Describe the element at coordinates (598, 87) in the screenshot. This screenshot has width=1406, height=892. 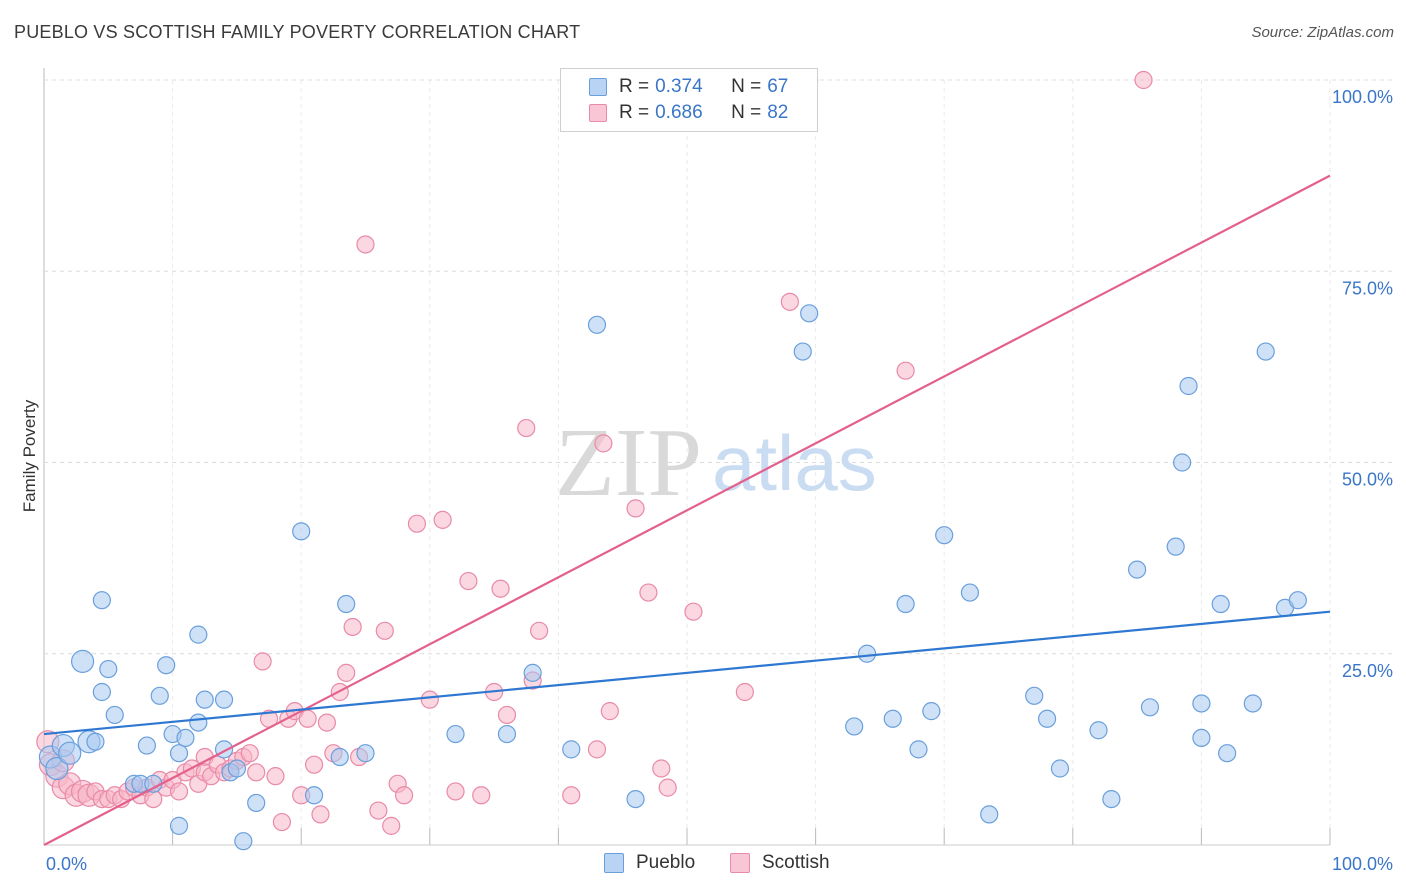
I see `legend-swatch-pueblo` at that location.